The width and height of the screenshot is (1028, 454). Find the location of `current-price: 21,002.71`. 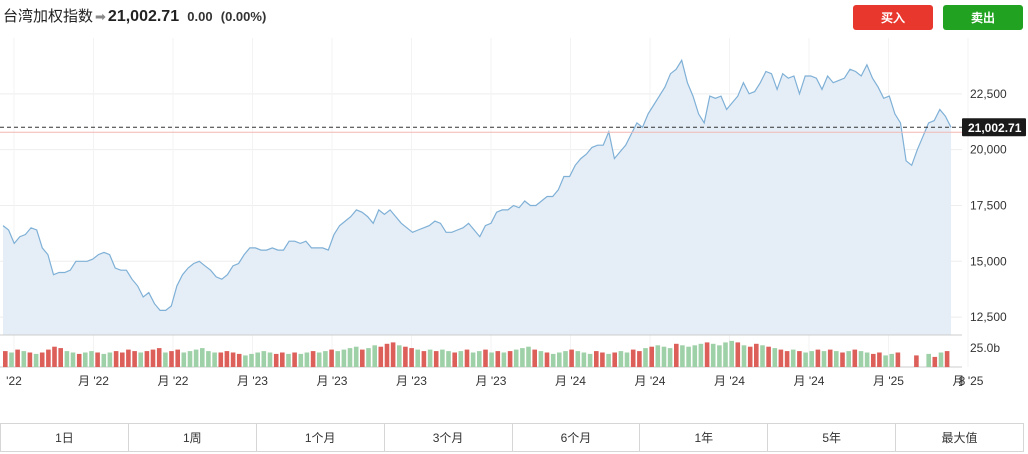

current-price: 21,002.71 is located at coordinates (143, 16).